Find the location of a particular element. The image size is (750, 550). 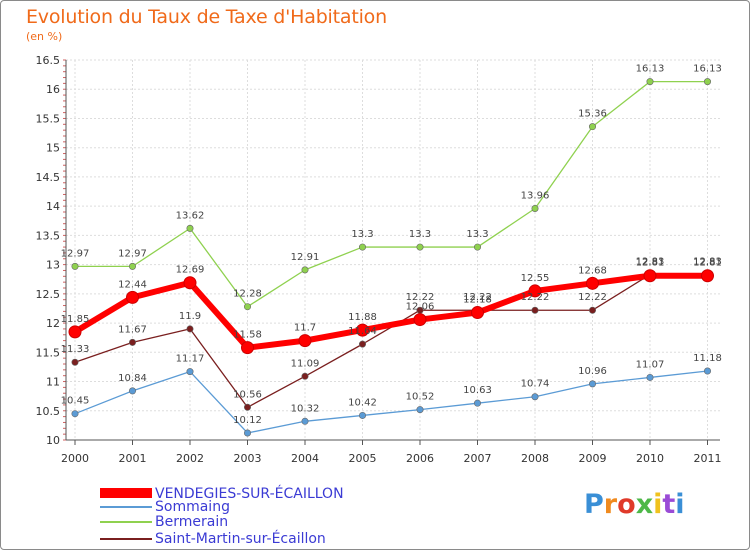

x-tick-label: 2009 is located at coordinates (593, 458).